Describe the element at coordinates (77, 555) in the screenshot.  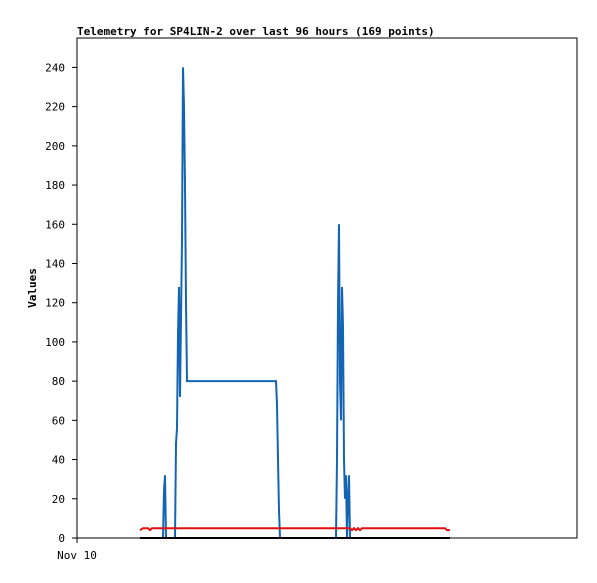
I see `x-tick-label: Nov 10` at that location.